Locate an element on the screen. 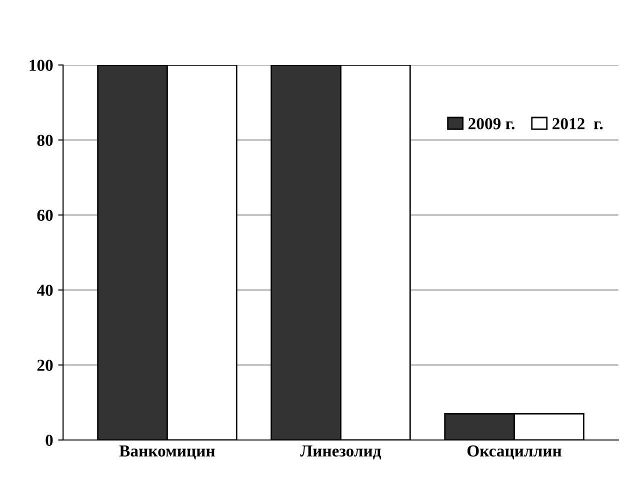 The width and height of the screenshot is (631, 500). y-tick-label: 0 is located at coordinates (49, 440).